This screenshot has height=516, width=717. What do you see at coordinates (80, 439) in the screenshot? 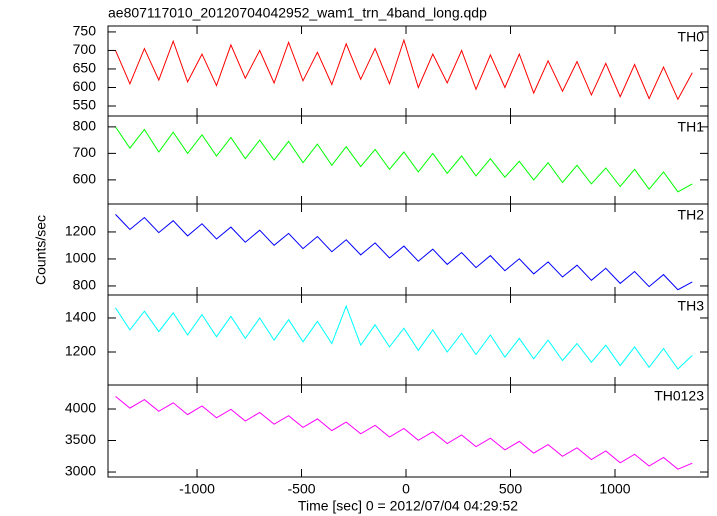
I see `y-tick-label: 3500` at bounding box center [80, 439].